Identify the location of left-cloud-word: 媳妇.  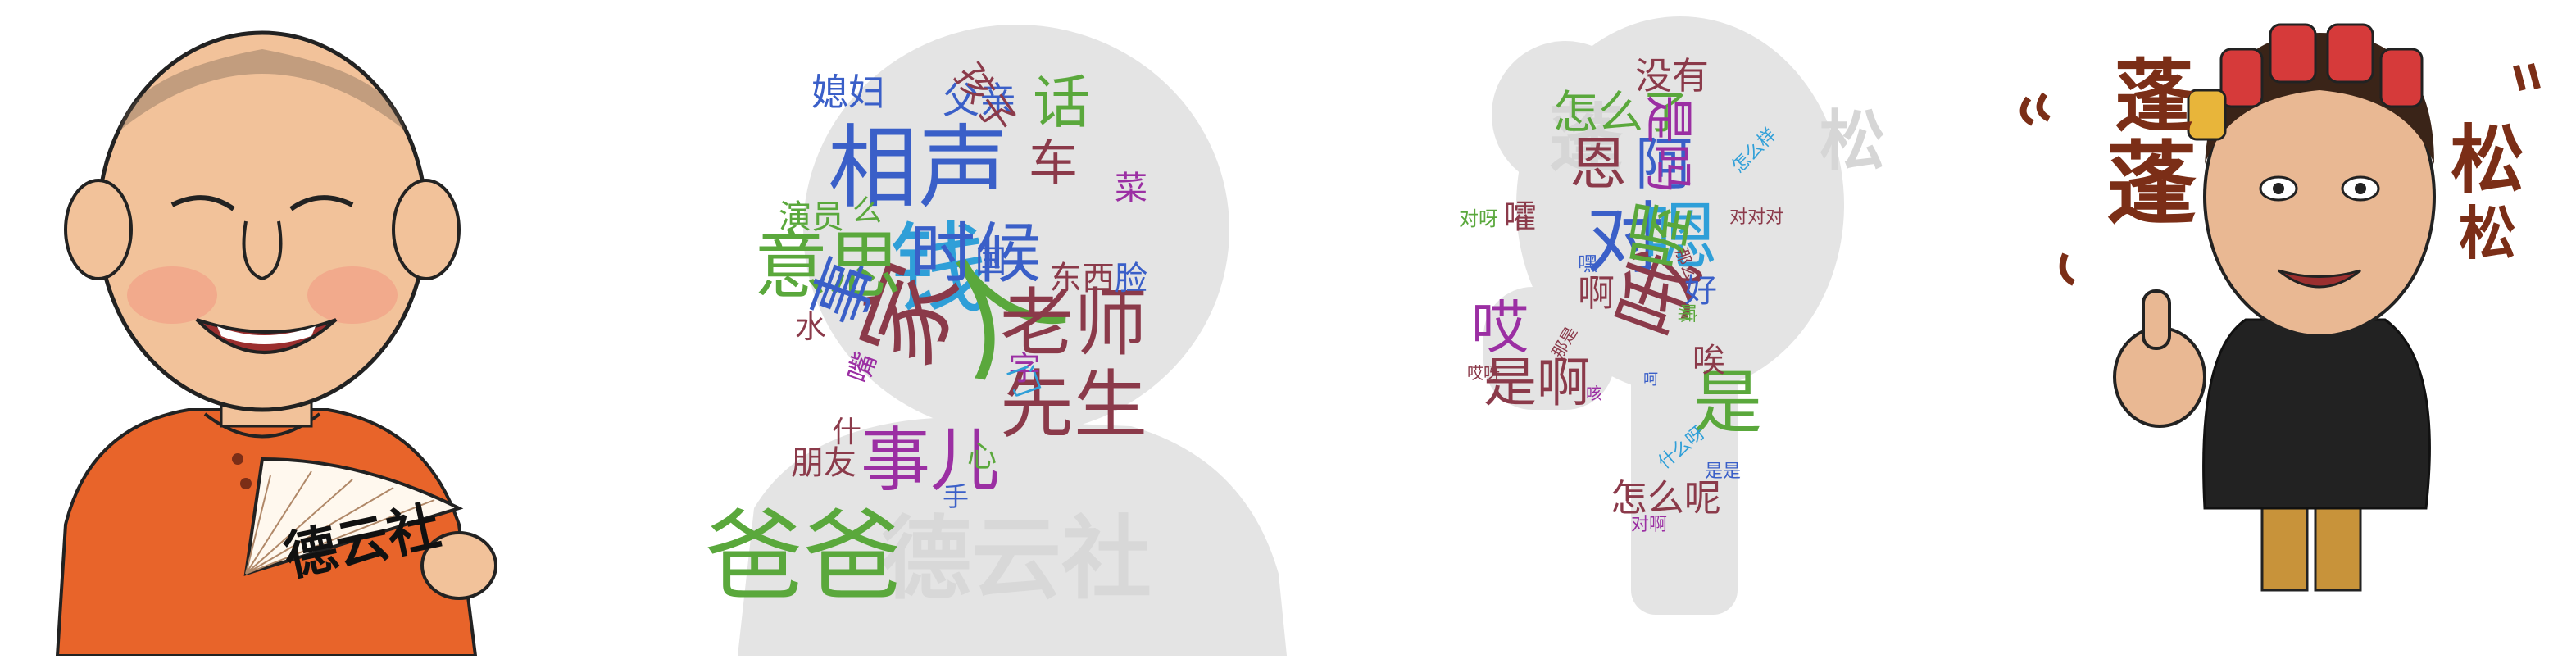
(848, 92).